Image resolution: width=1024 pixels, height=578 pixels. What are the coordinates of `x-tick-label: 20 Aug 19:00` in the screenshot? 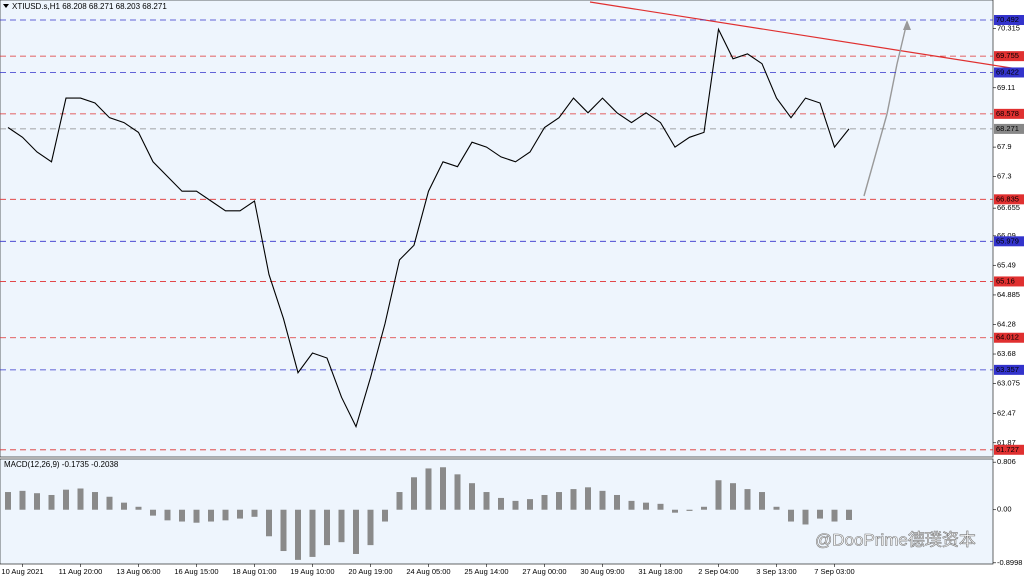 It's located at (370, 571).